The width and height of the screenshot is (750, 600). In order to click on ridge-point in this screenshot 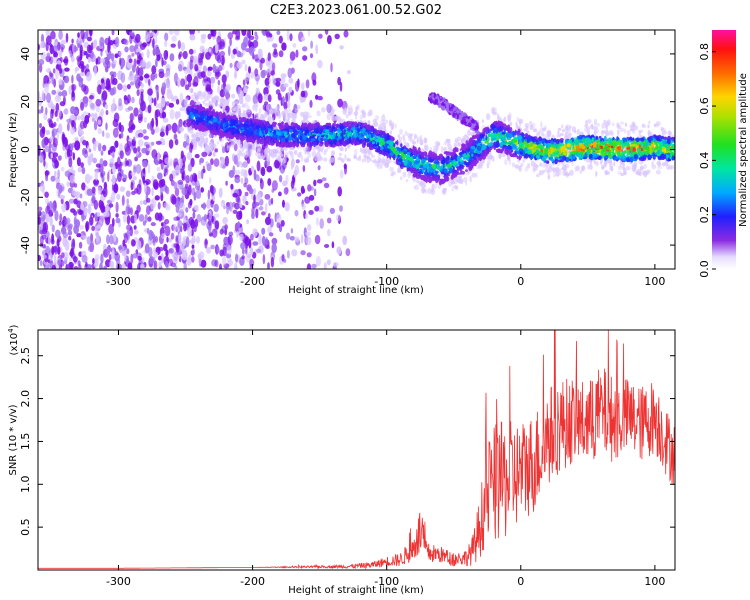, I will do `click(462, 163)`.